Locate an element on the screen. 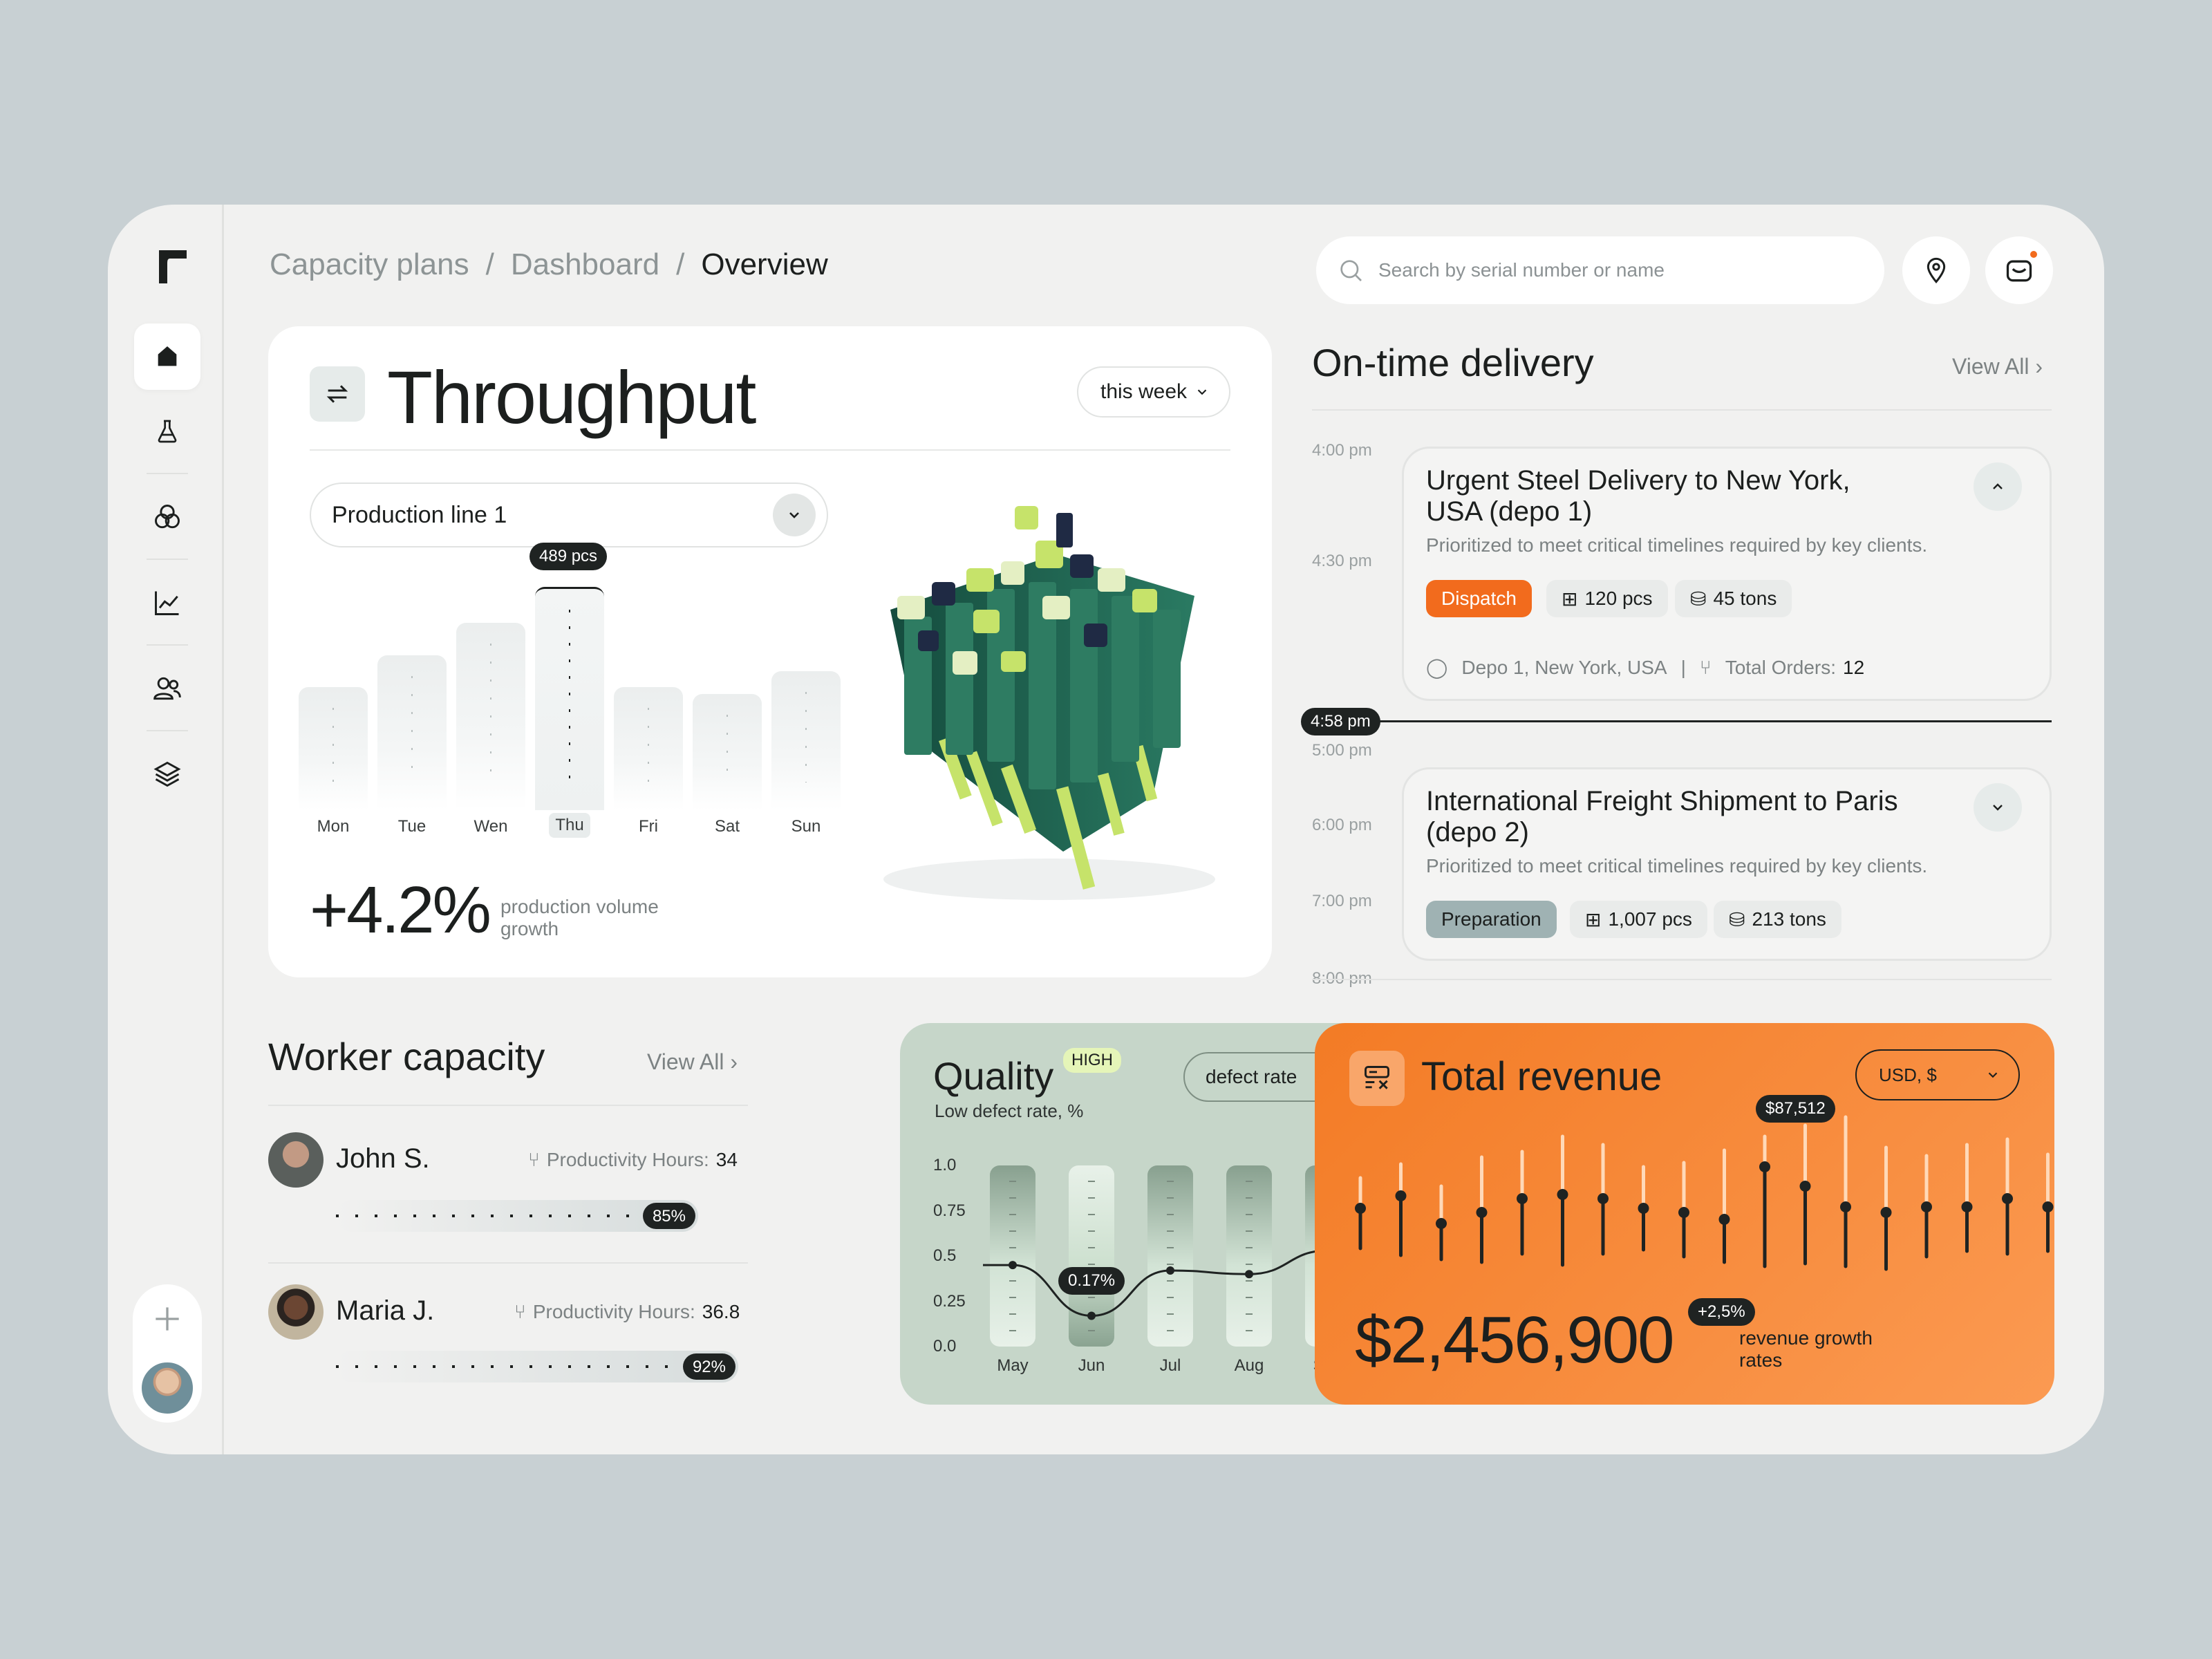 This screenshot has height=1659, width=2212. breadcrumb-dashboard: Dashboard is located at coordinates (585, 264).